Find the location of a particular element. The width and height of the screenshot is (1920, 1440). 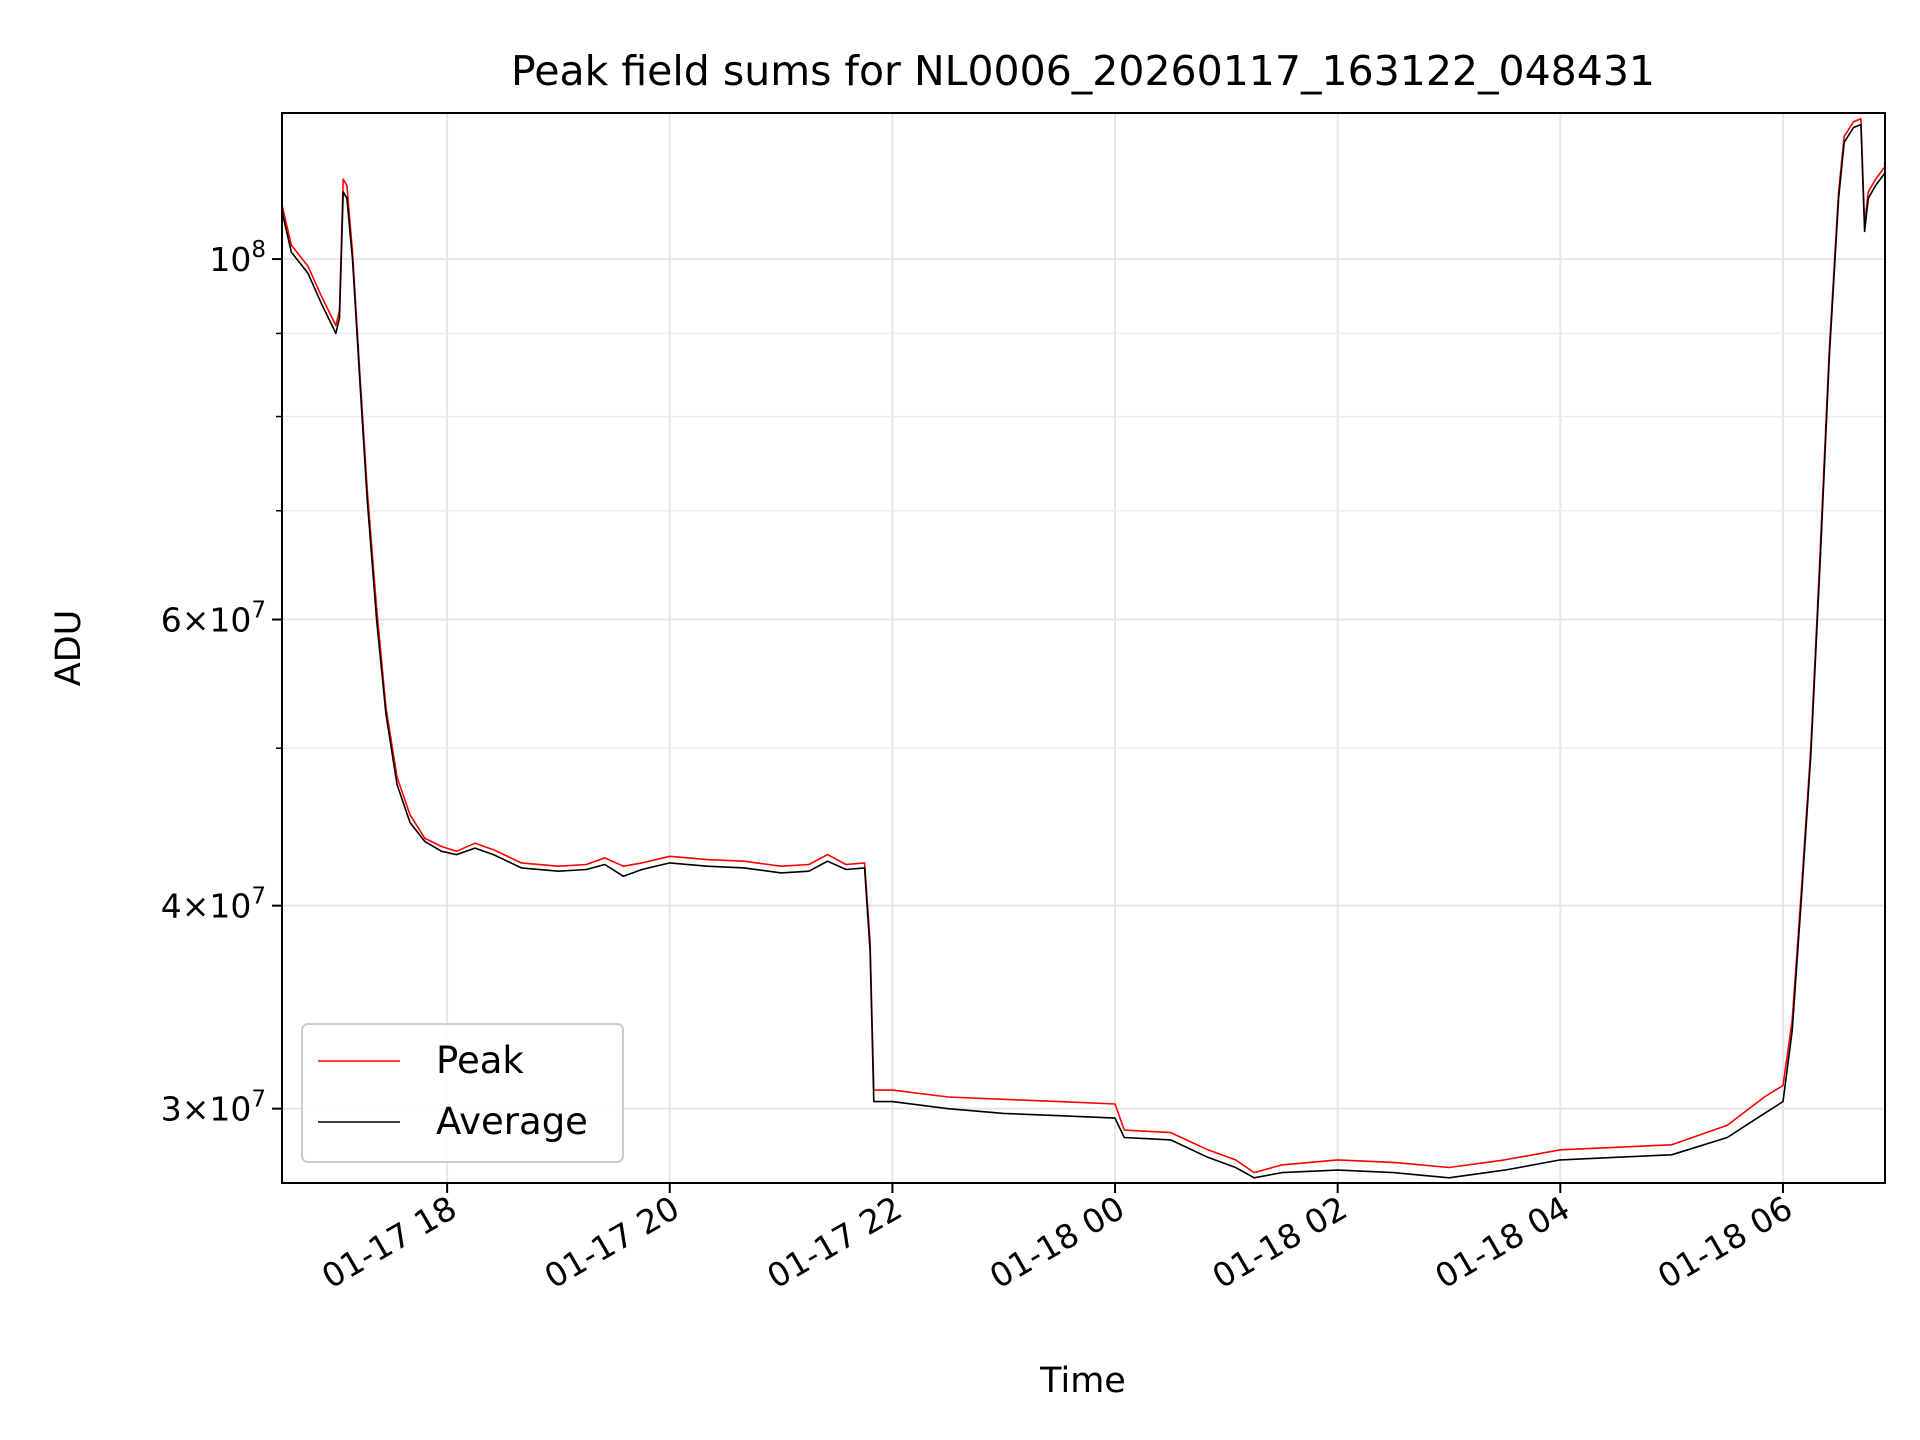

y-axis-label: ADU is located at coordinates (69, 648).